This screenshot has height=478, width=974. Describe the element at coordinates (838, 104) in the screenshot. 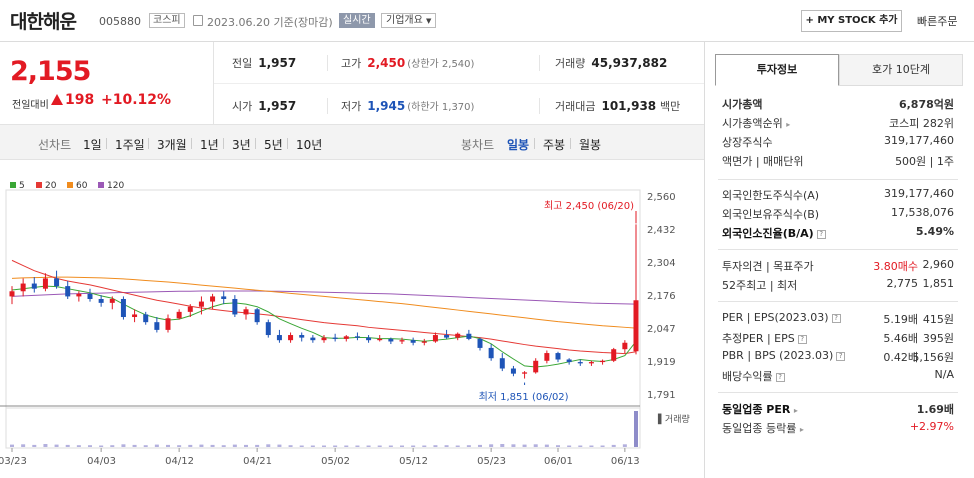

I see `row-market-cap: 시가총액 6,878억원` at that location.